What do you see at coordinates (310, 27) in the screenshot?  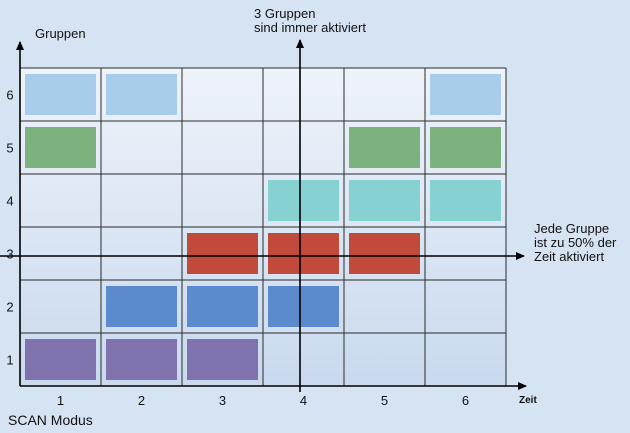 I see `top-annotation-line-2: sind immer aktiviert` at bounding box center [310, 27].